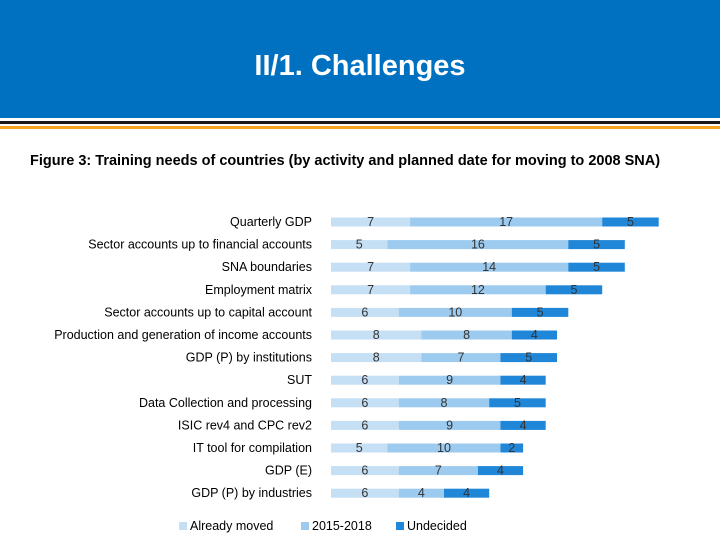 The image size is (720, 540). What do you see at coordinates (360, 66) in the screenshot?
I see `slide-title: II/1. Challenges` at bounding box center [360, 66].